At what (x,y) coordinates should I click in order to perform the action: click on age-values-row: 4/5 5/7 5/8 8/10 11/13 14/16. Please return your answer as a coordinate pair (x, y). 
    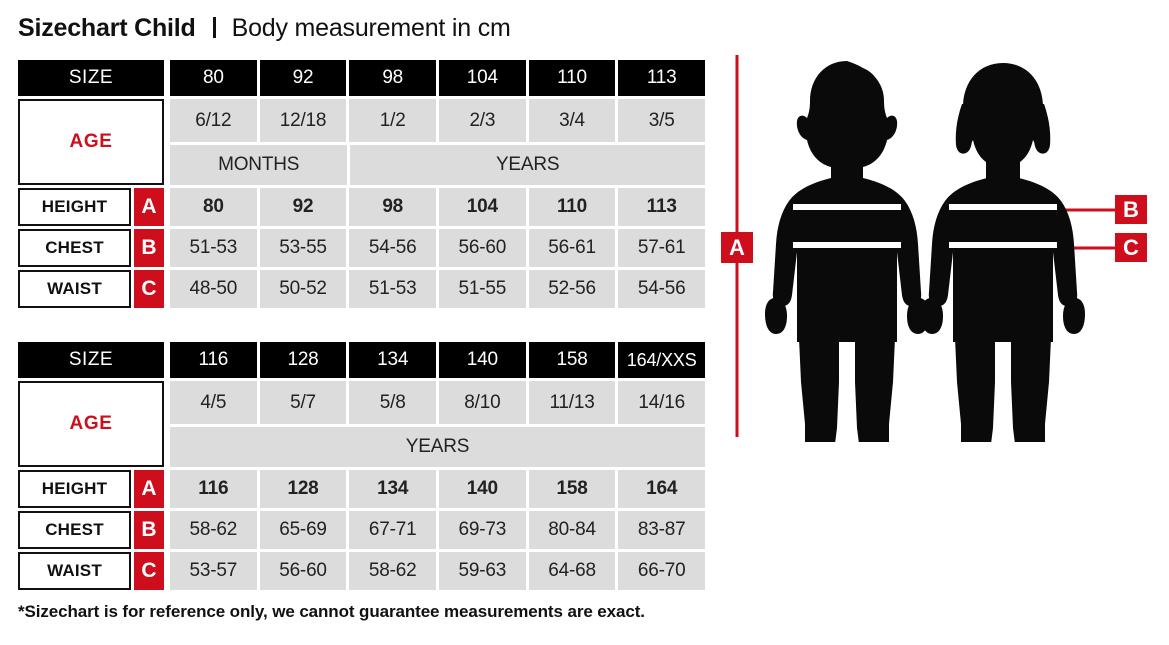
    Looking at the image, I should click on (438, 402).